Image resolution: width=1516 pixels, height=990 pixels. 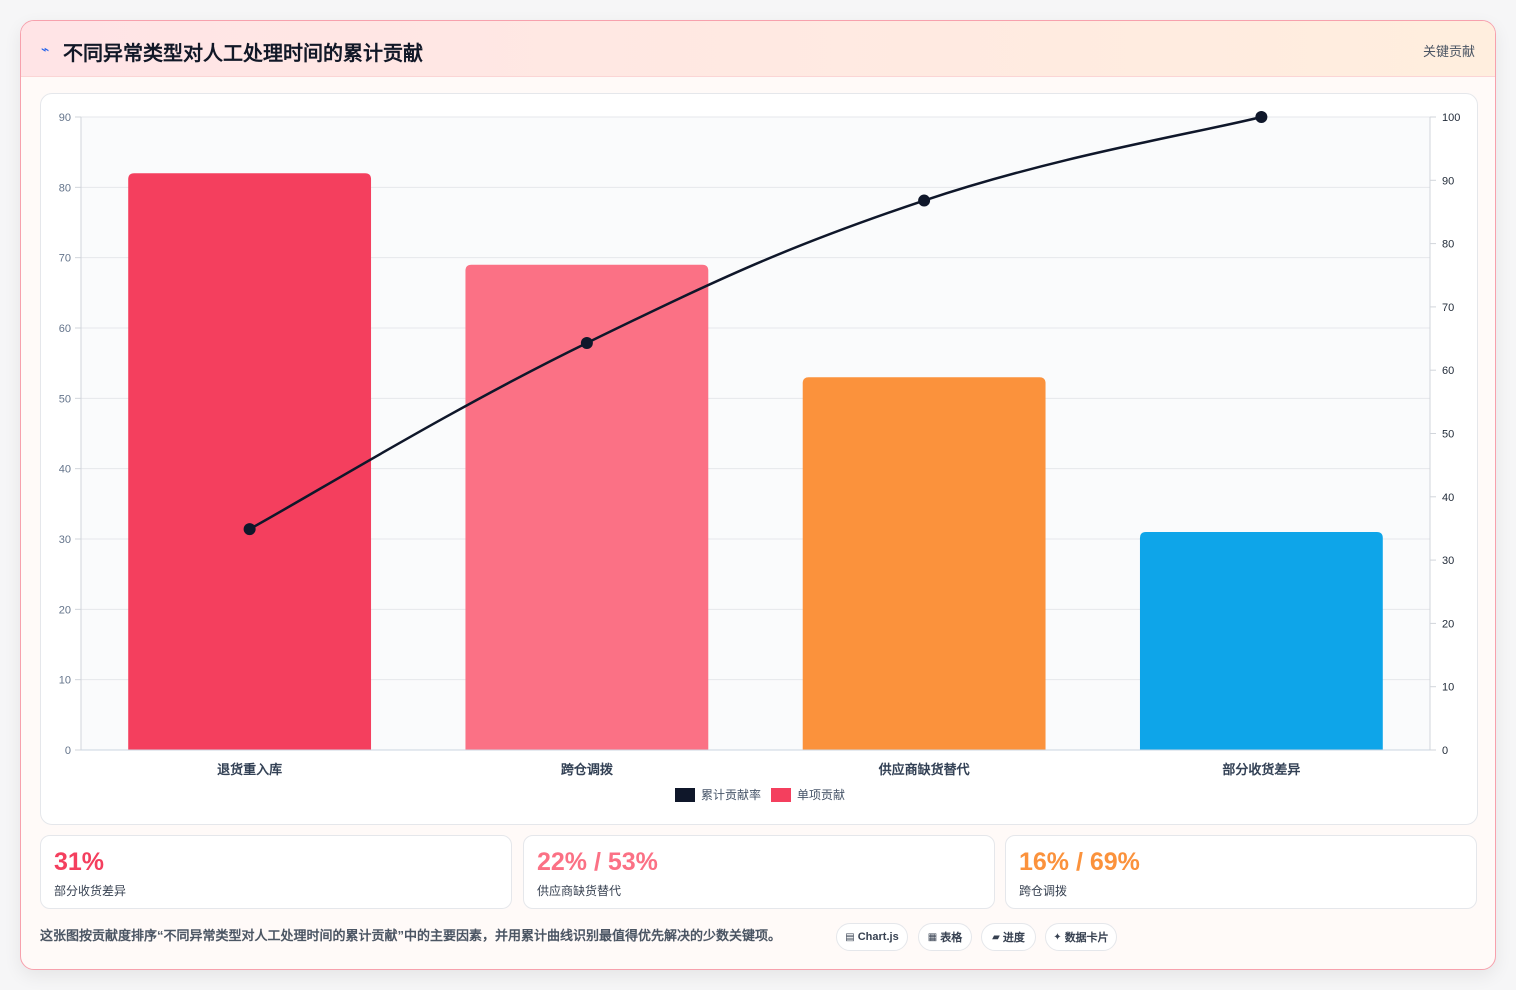 What do you see at coordinates (597, 862) in the screenshot?
I see `stat-value: 22% / 53%` at bounding box center [597, 862].